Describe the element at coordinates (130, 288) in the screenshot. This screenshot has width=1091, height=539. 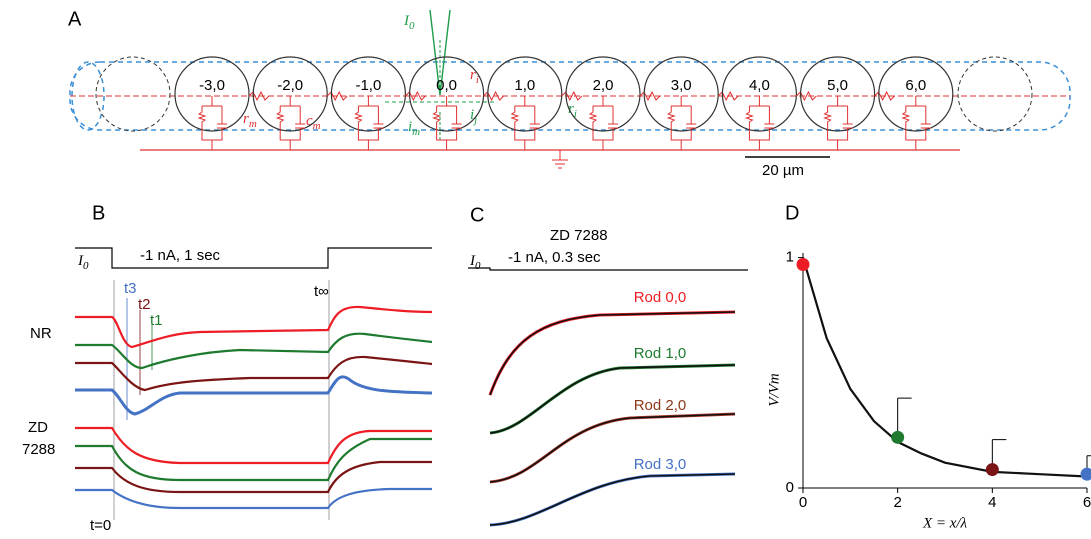
I see `time-label: t3` at that location.